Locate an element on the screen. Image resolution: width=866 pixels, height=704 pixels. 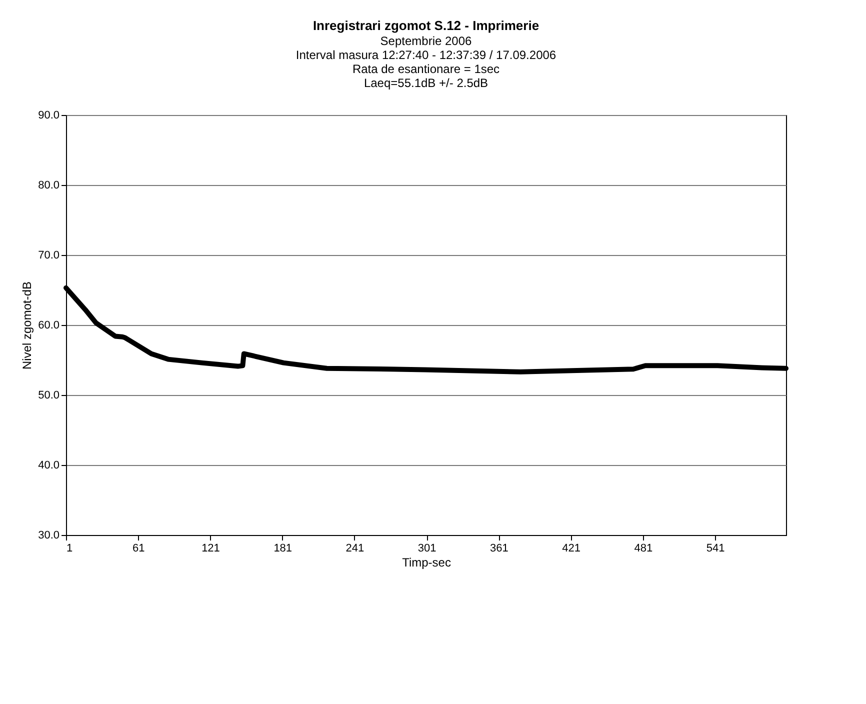
y-axis-title: Nivel zgomot-dB is located at coordinates (27, 325).